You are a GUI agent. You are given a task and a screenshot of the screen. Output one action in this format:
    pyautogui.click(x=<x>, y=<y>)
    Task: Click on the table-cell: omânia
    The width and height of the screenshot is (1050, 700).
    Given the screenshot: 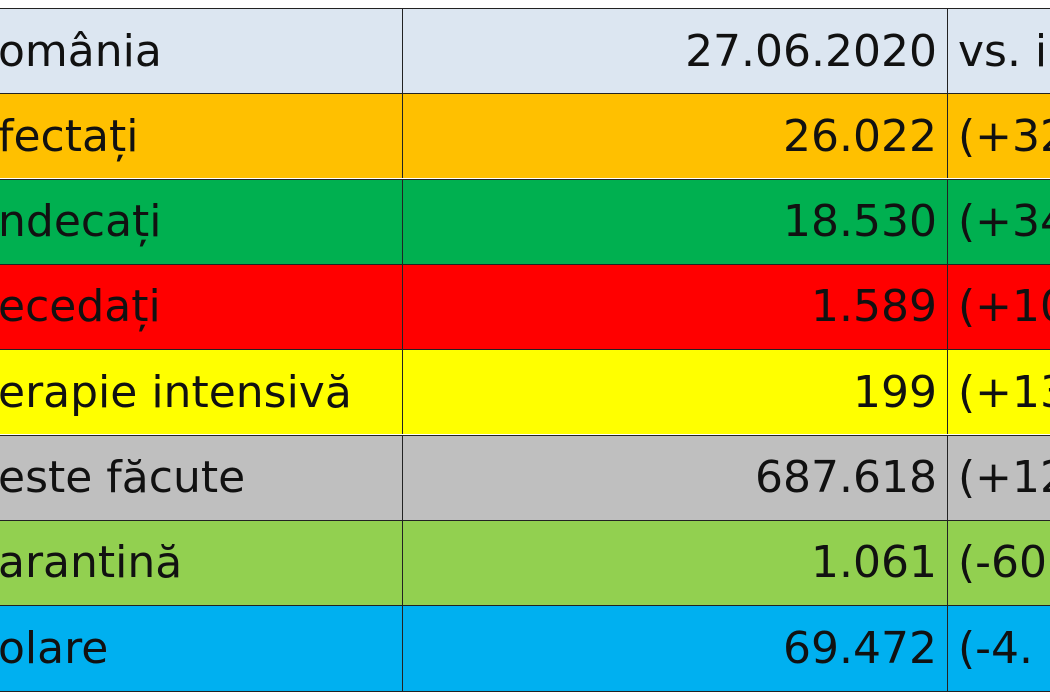 What is the action you would take?
    pyautogui.click(x=201, y=51)
    